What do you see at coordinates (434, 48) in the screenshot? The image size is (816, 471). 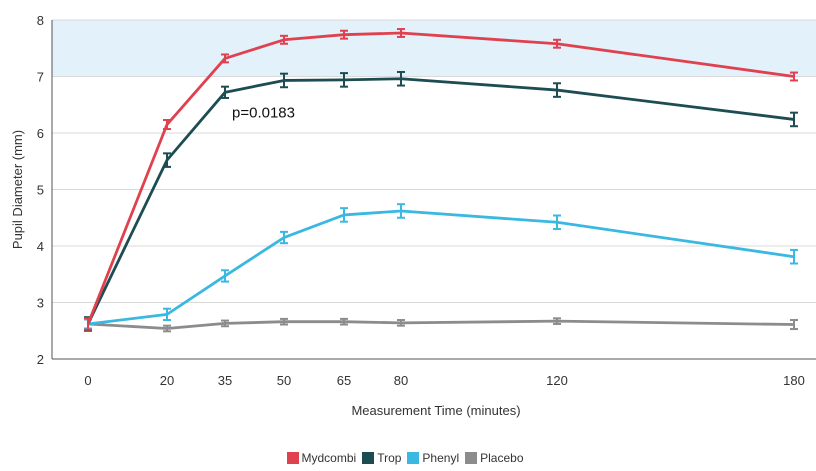 I see `shaded-band` at bounding box center [434, 48].